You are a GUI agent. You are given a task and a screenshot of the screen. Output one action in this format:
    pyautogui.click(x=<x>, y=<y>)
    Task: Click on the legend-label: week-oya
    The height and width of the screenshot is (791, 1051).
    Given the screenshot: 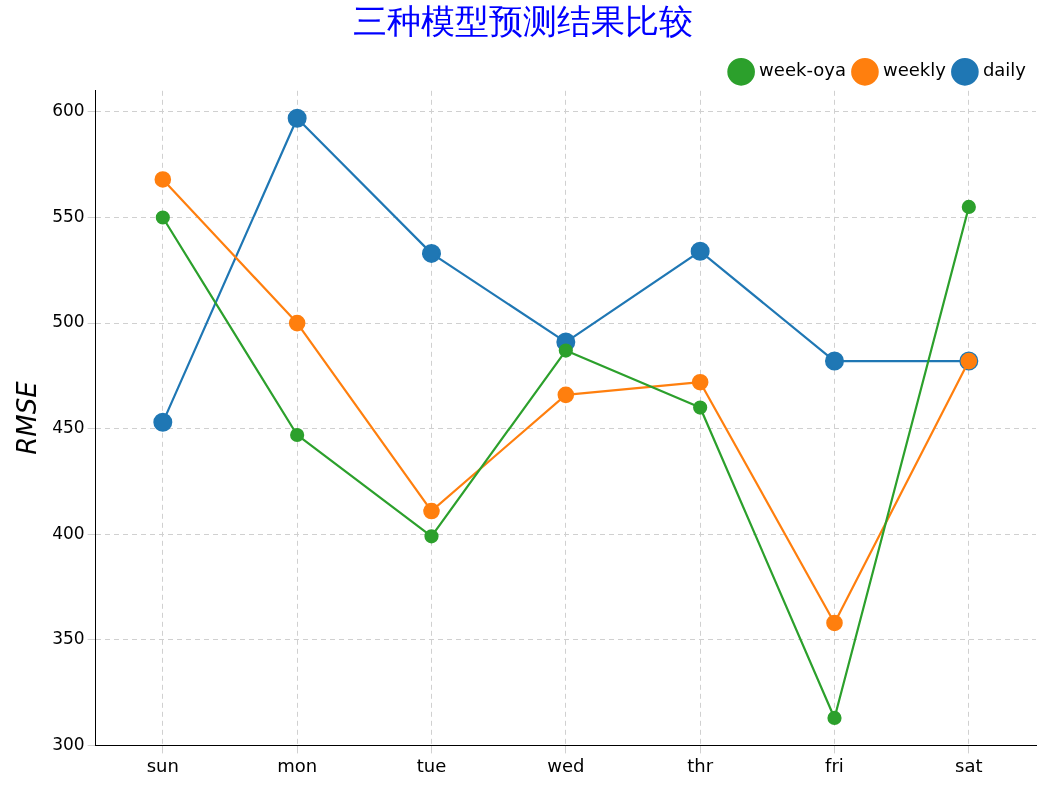 What is the action you would take?
    pyautogui.click(x=802, y=70)
    